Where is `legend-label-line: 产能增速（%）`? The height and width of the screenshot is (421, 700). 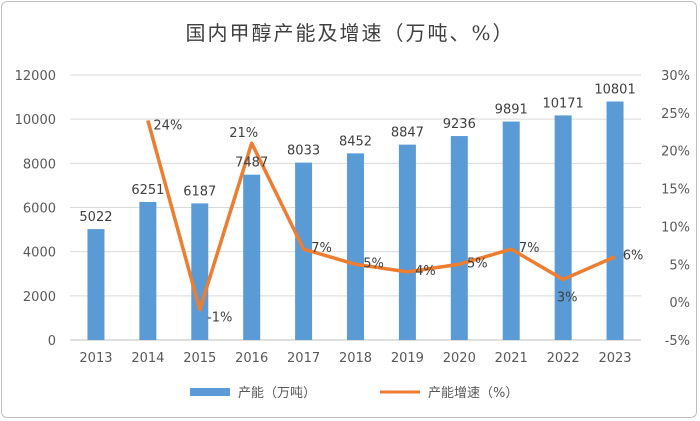
legend-label-line: 产能增速（%） is located at coordinates (473, 393).